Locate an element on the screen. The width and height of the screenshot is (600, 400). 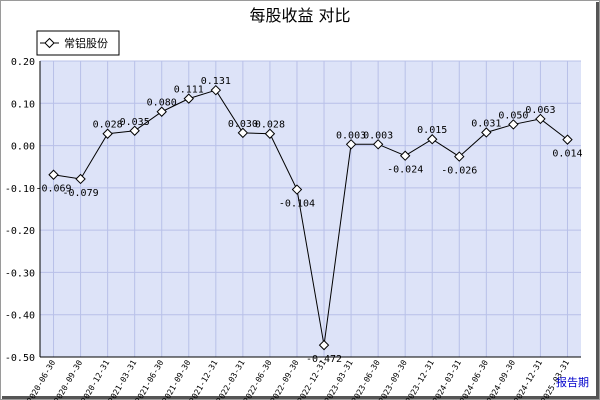
data-label: 0.035 is located at coordinates (135, 122).